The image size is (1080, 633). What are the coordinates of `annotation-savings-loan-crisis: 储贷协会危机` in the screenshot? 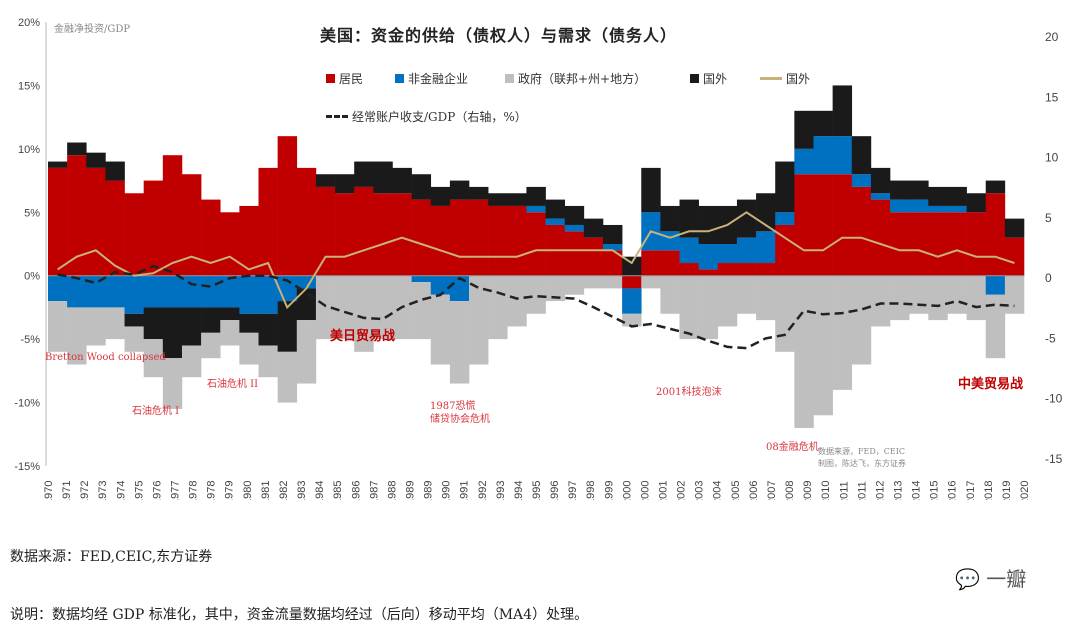 It's located at (460, 419).